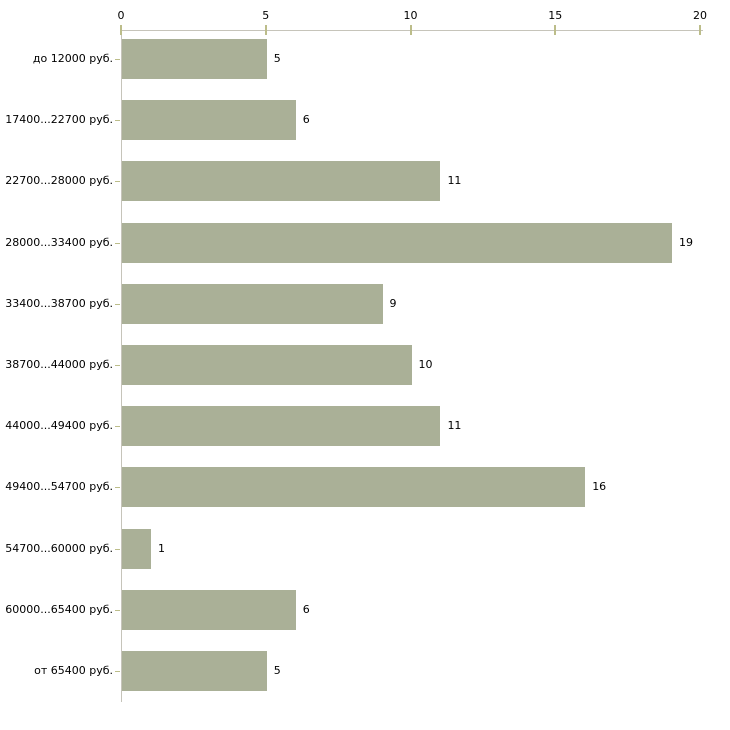  I want to click on value-label: 16, so click(599, 487).